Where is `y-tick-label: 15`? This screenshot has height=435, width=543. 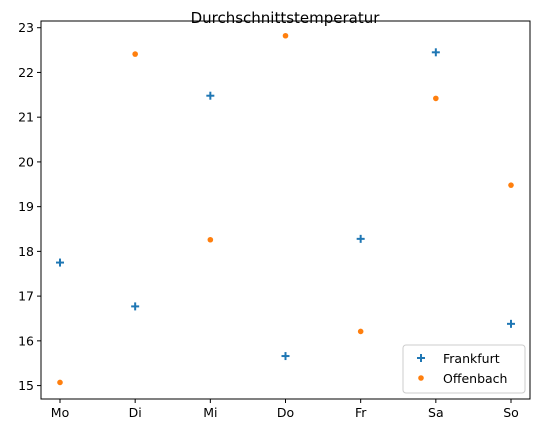 y-tick-label: 15 is located at coordinates (26, 385).